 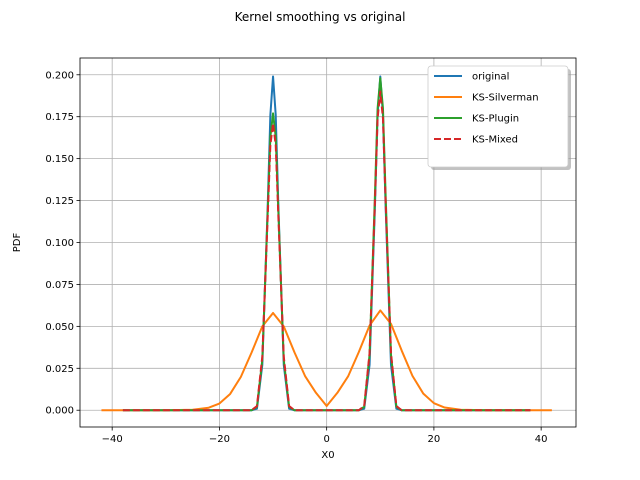 I want to click on x-tick-label: 40, so click(x=541, y=439).